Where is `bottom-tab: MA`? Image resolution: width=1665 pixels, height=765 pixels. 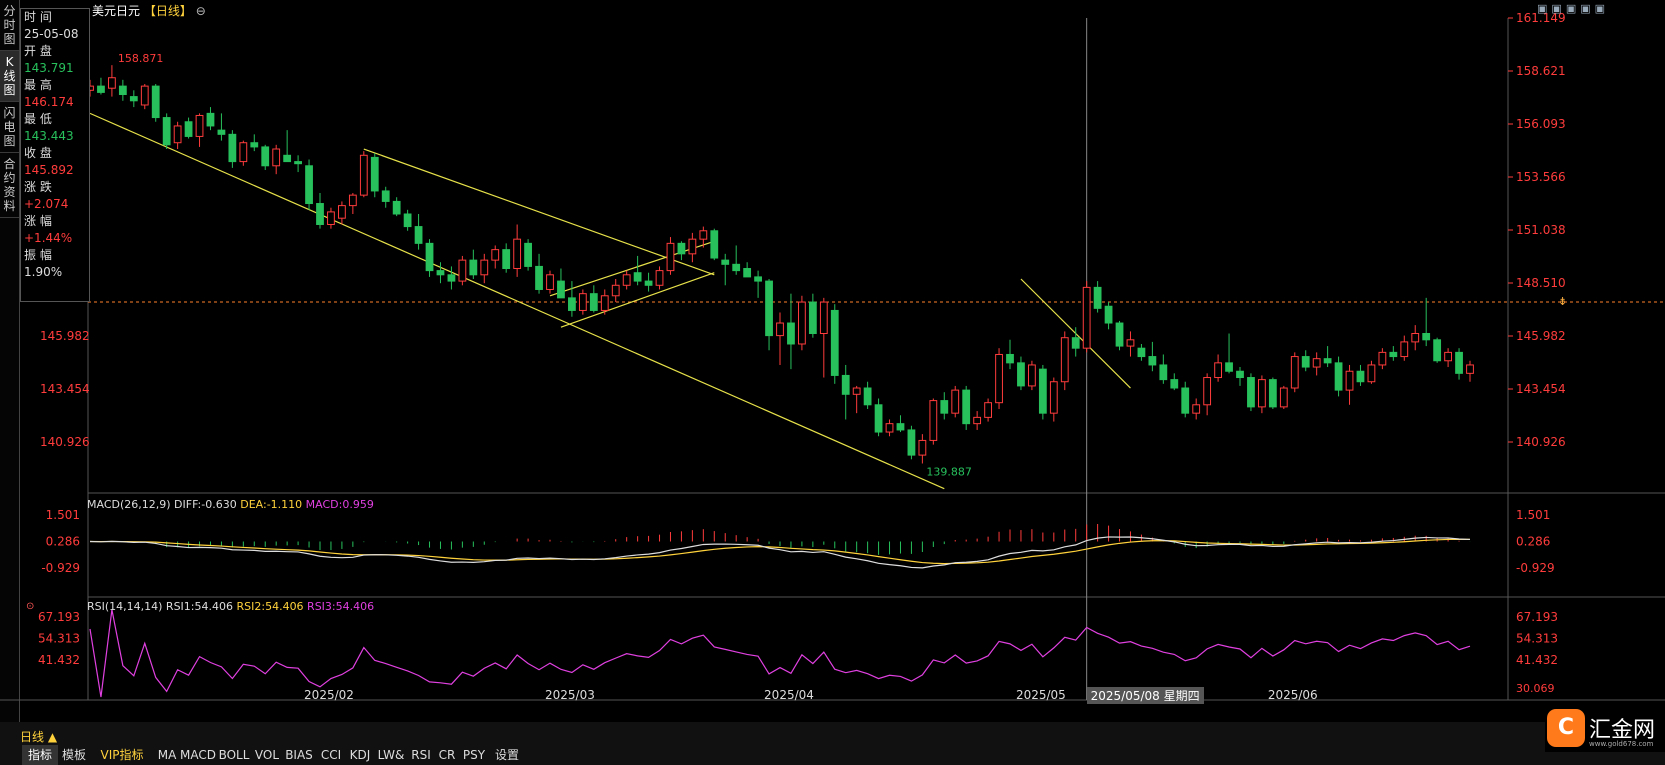 bottom-tab: MA is located at coordinates (167, 755).